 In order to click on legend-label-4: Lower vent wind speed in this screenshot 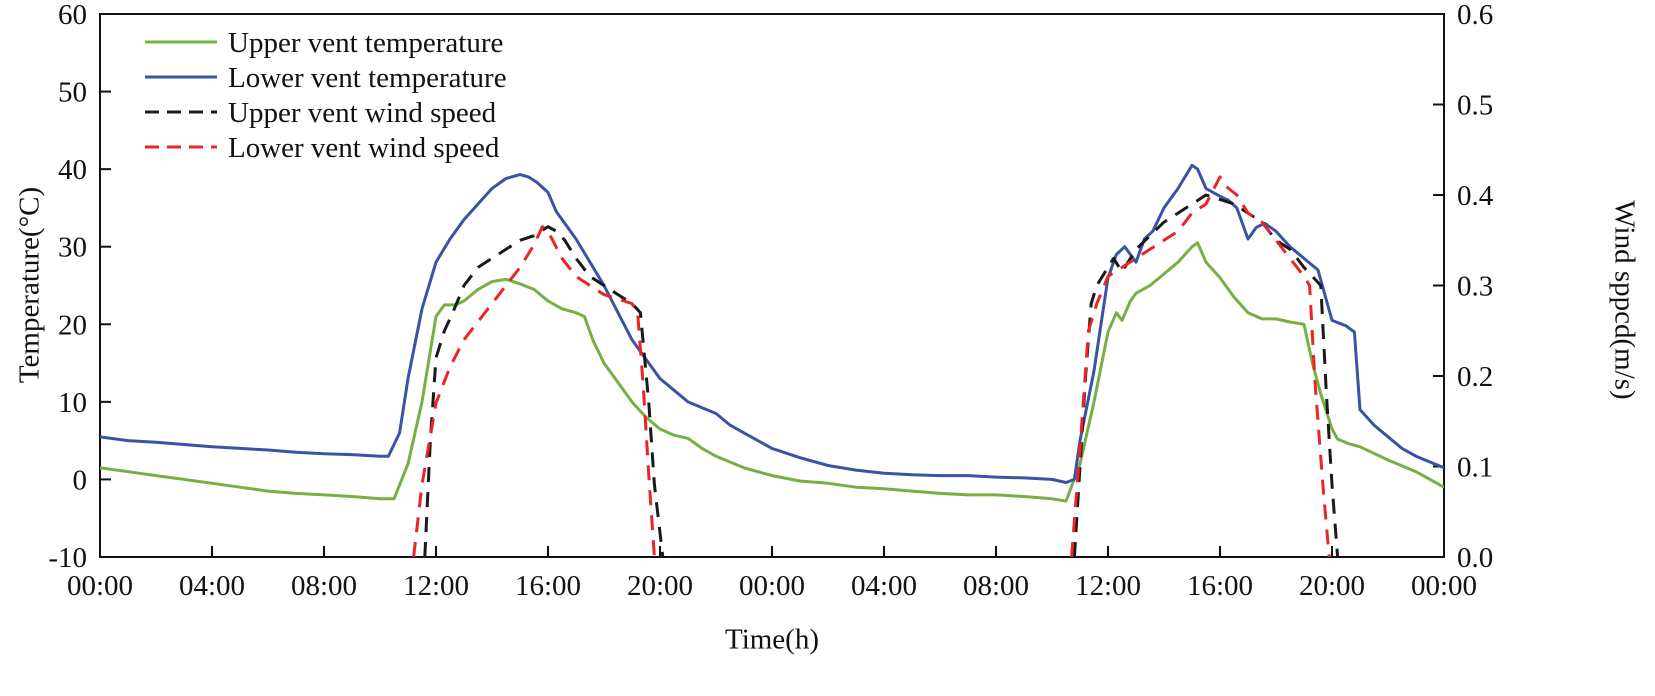, I will do `click(364, 148)`.